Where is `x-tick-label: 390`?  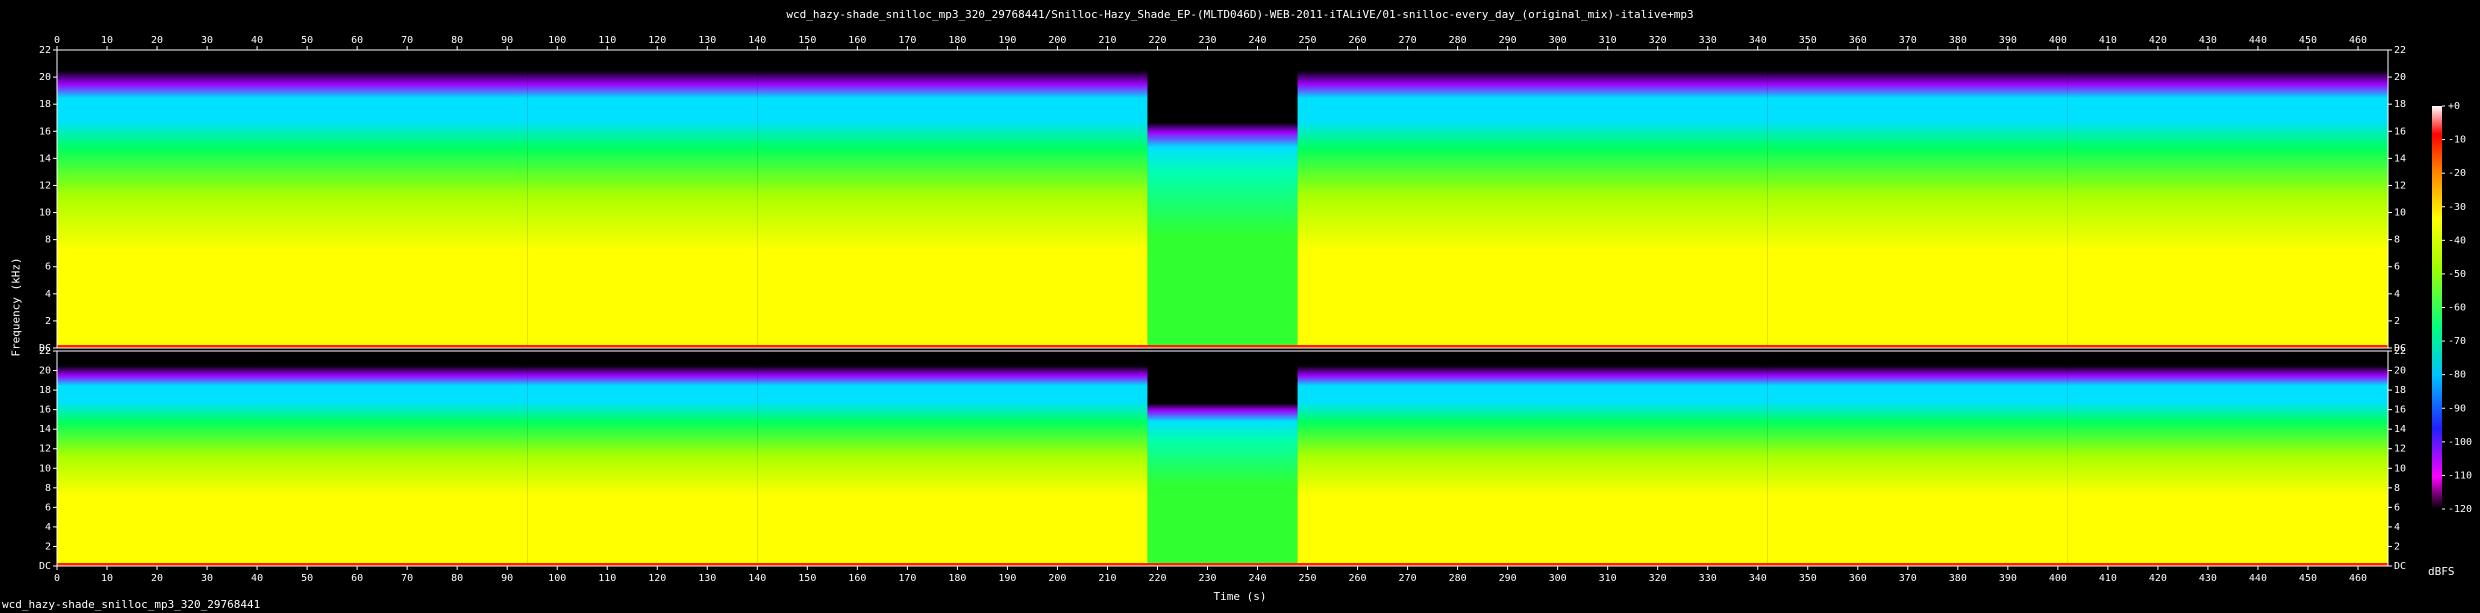
x-tick-label: 390 is located at coordinates (2008, 40).